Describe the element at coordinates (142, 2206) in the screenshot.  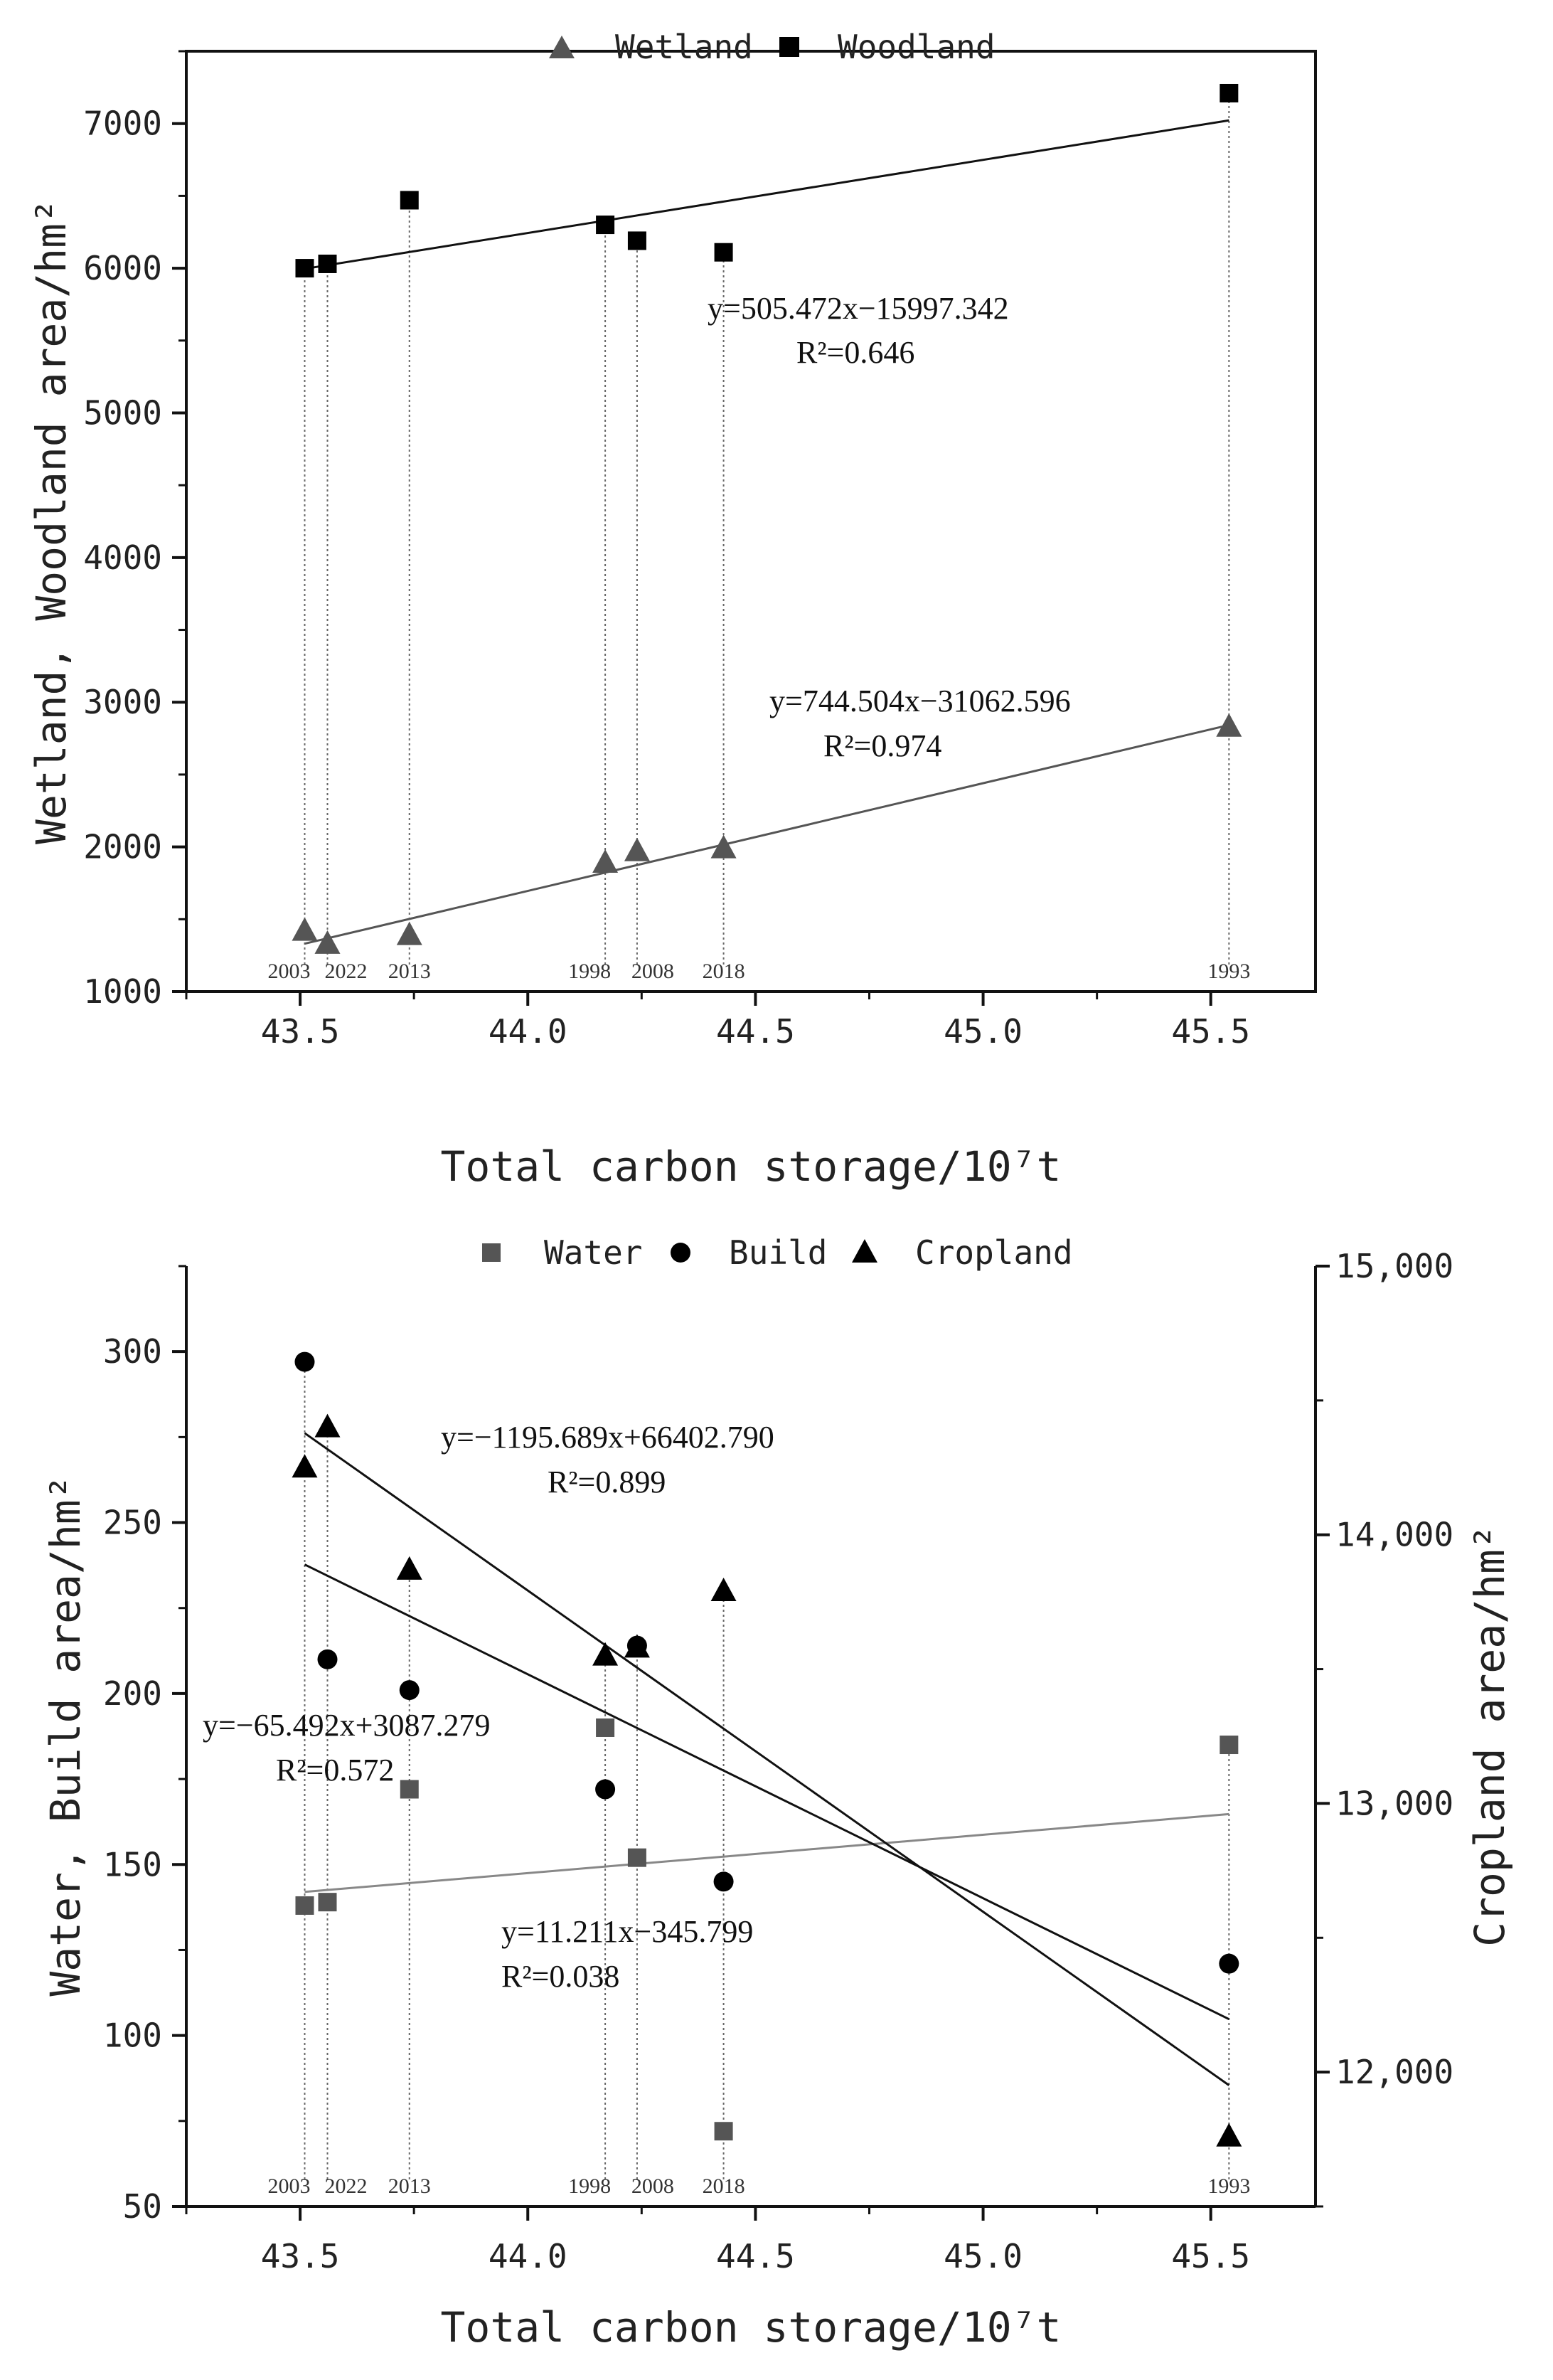
I see `y-tick-label: 50` at that location.